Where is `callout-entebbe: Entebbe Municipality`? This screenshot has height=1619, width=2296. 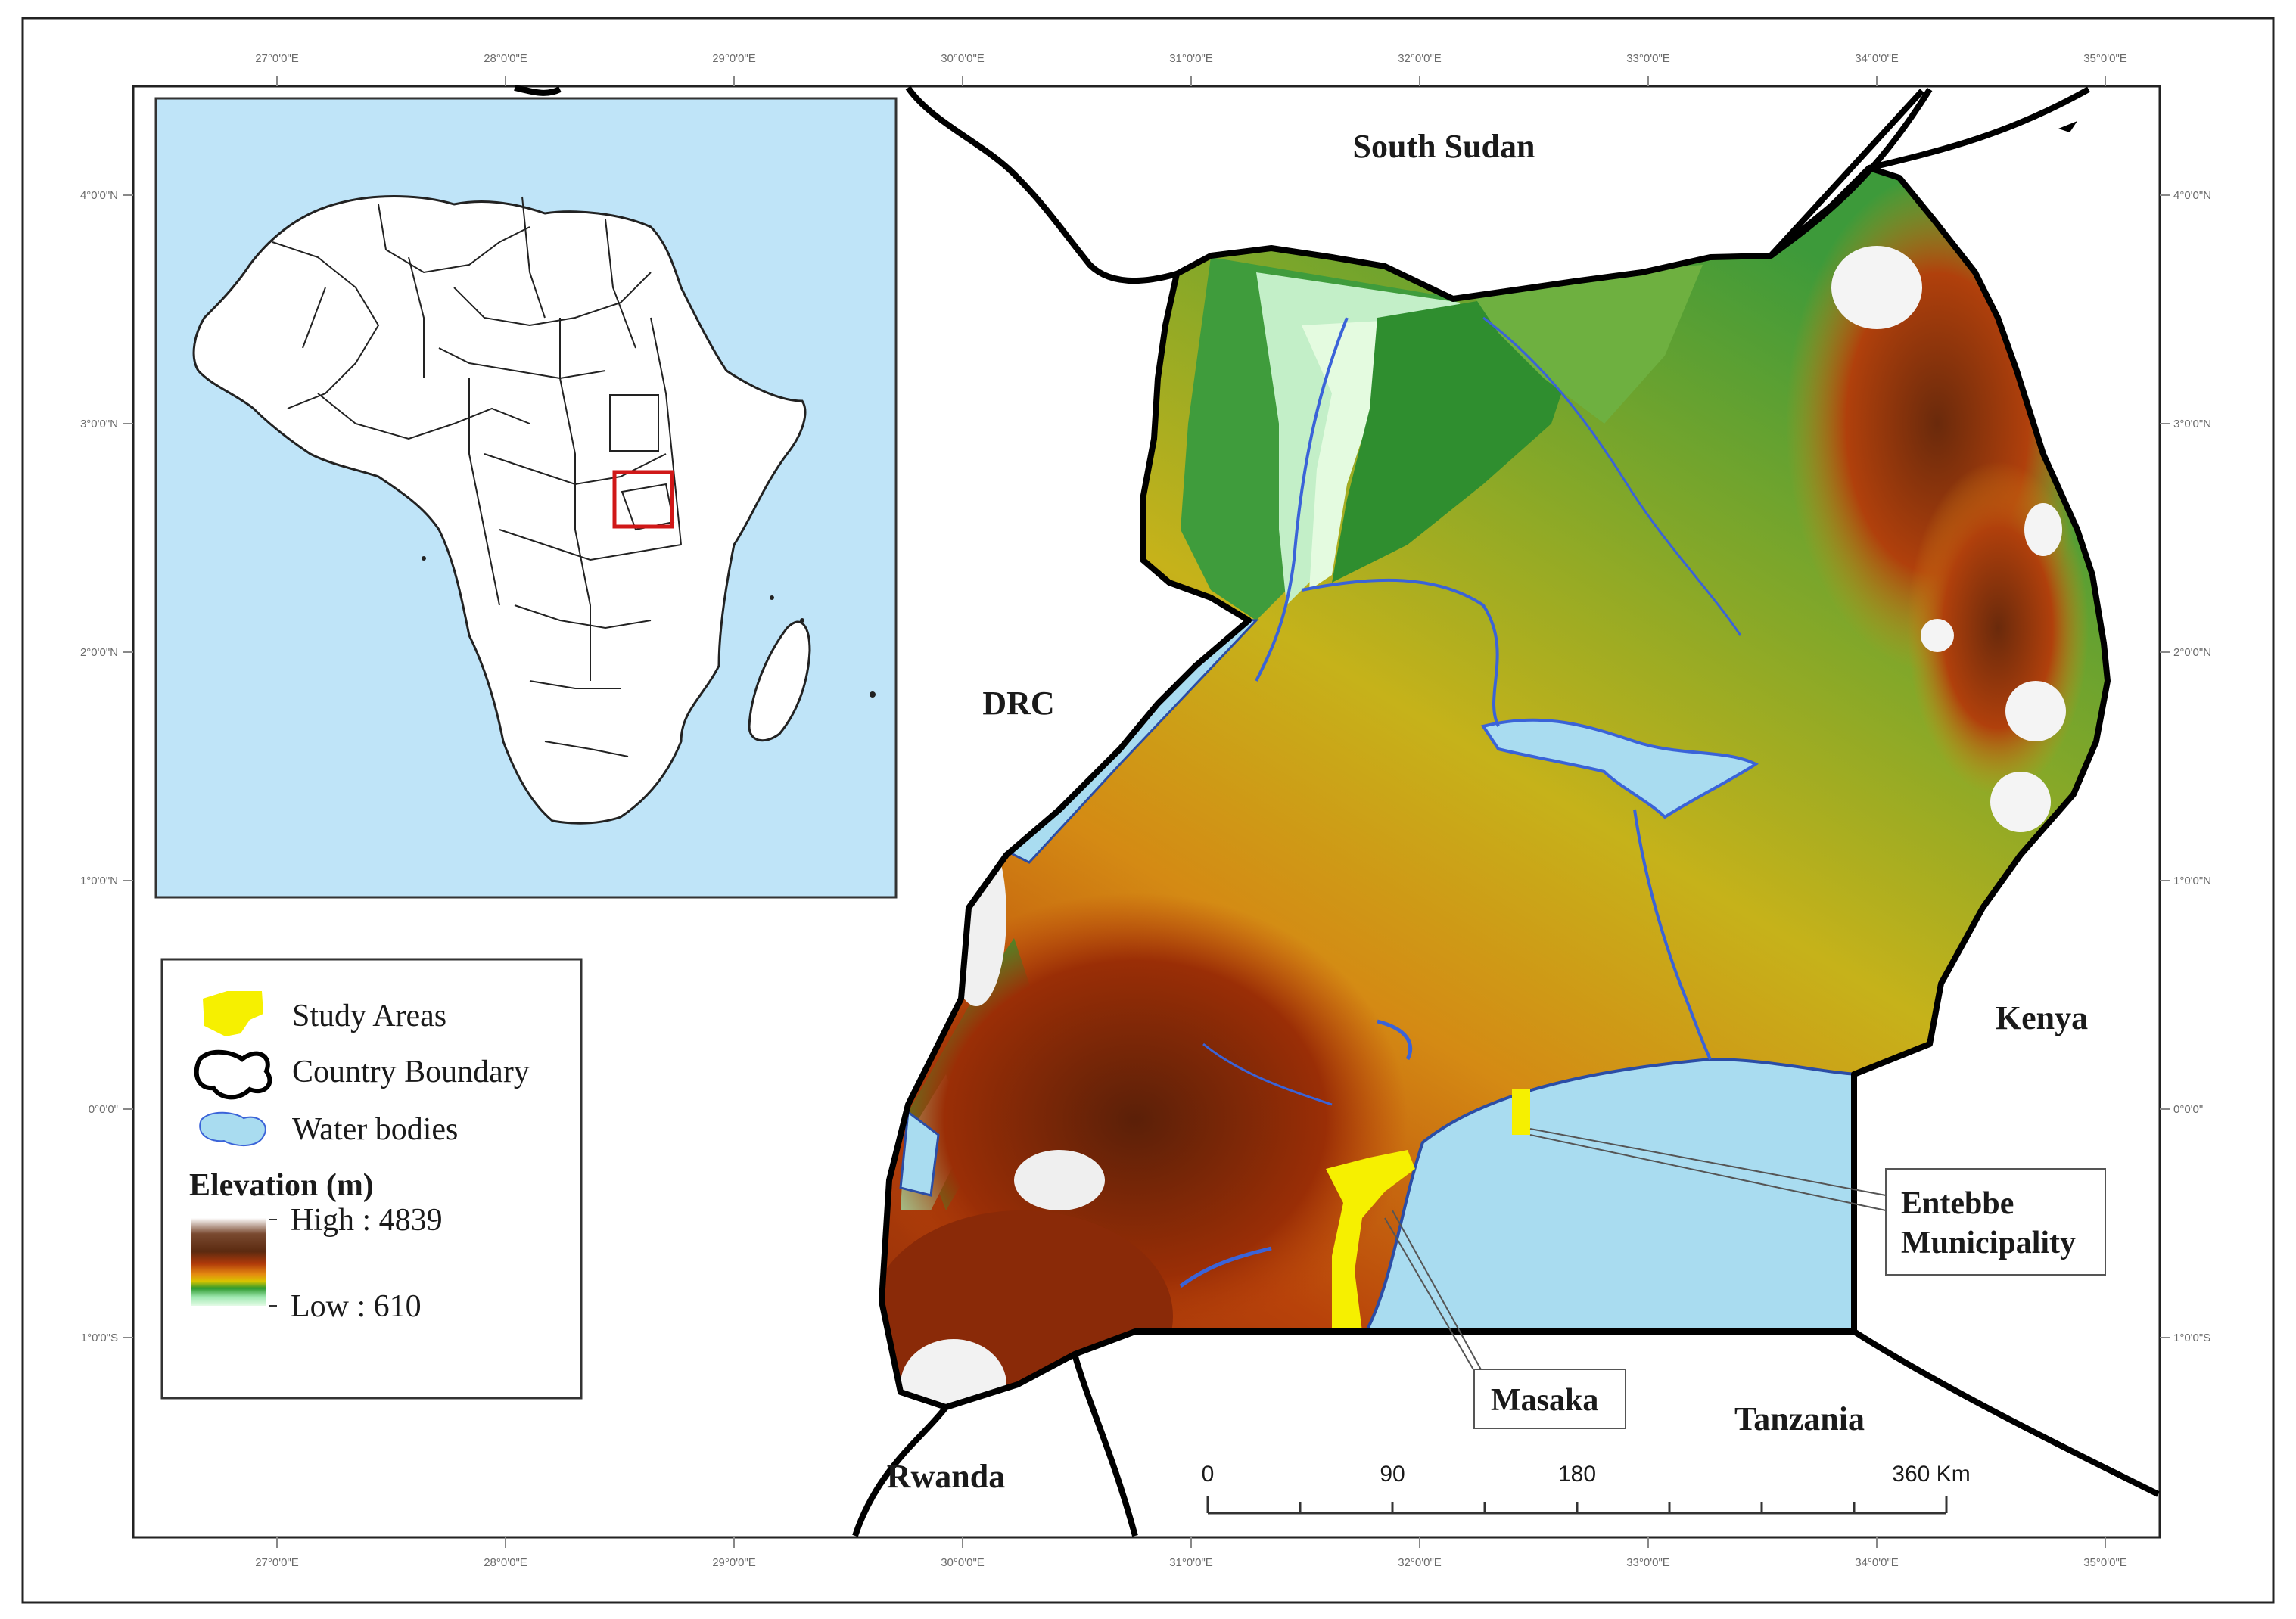 callout-entebbe: Entebbe Municipality is located at coordinates (1817, 1202).